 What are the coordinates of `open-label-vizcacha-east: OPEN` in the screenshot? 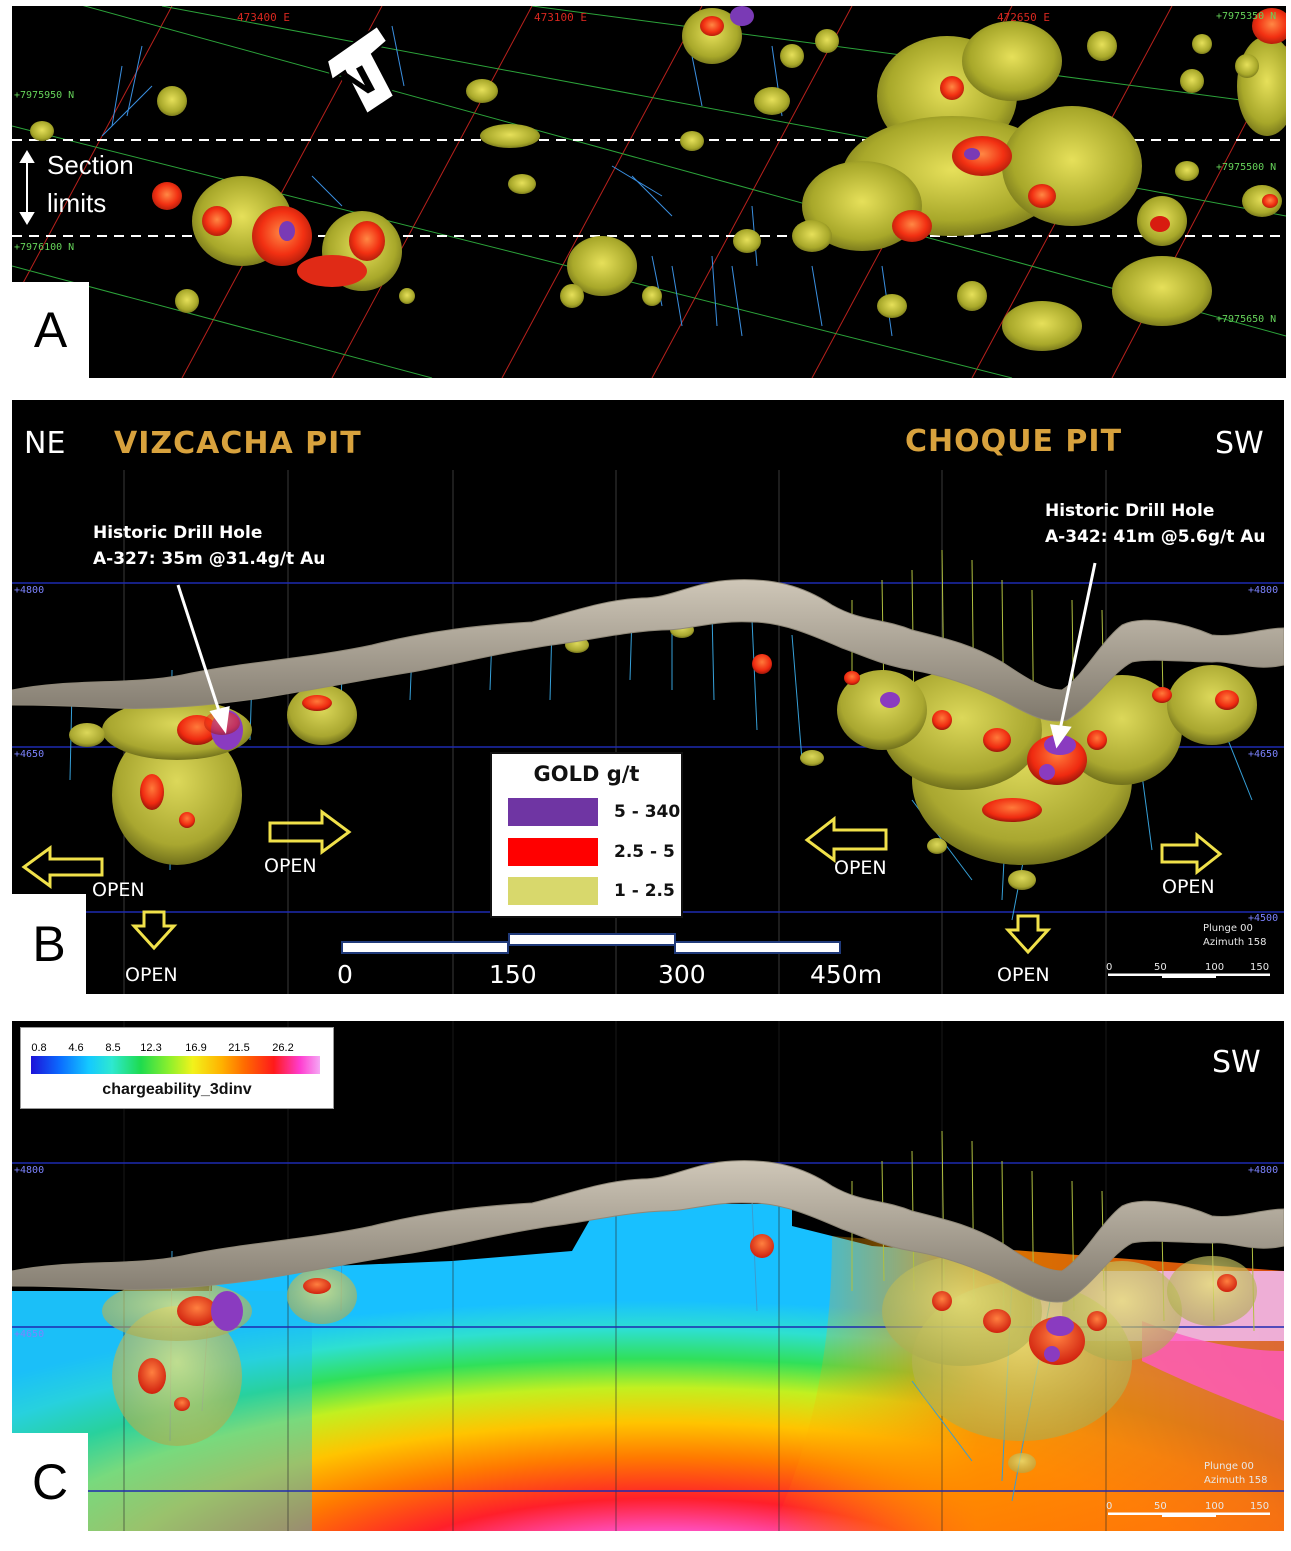 It's located at (290, 866).